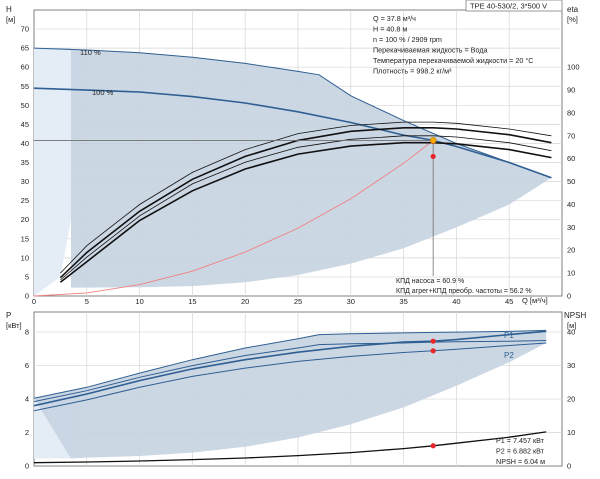 This screenshot has width=600, height=479. I want to click on q-axis-label: Q [м³/ч], so click(535, 300).